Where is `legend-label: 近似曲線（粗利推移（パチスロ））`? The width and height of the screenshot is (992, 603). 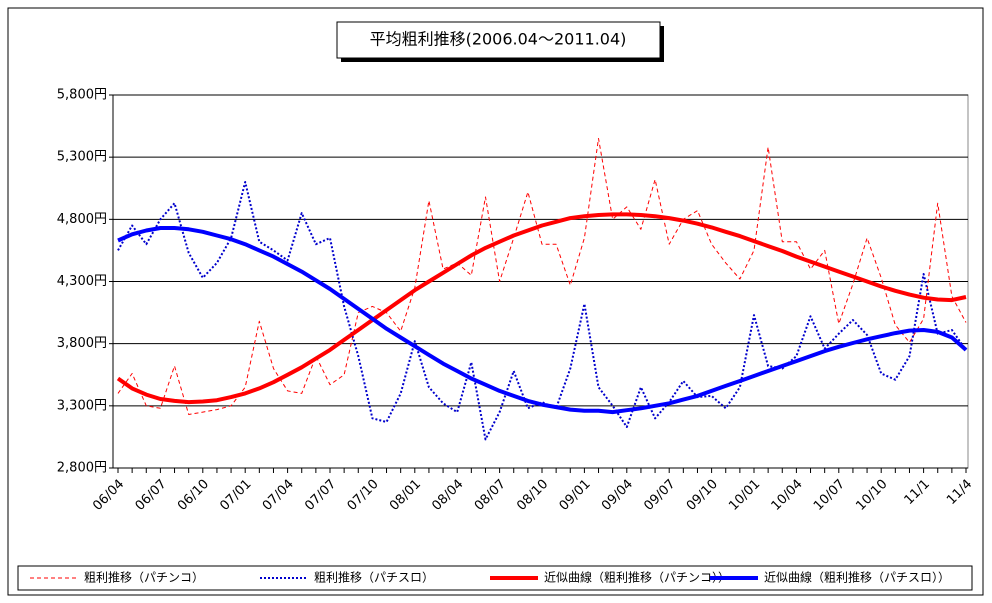
legend-label: 近似曲線（粗利推移（パチスロ）） is located at coordinates (857, 577).